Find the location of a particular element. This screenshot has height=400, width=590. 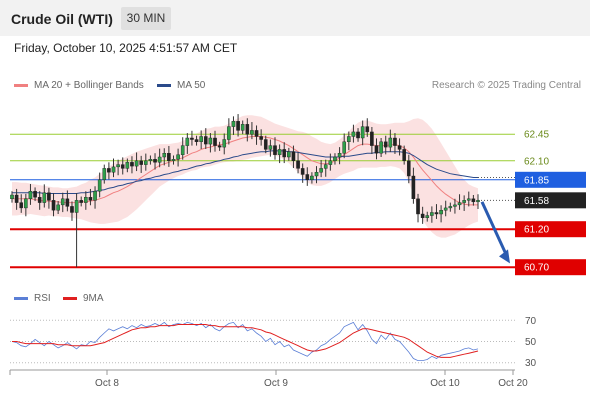

rsi-tick-30: 30 is located at coordinates (531, 363).